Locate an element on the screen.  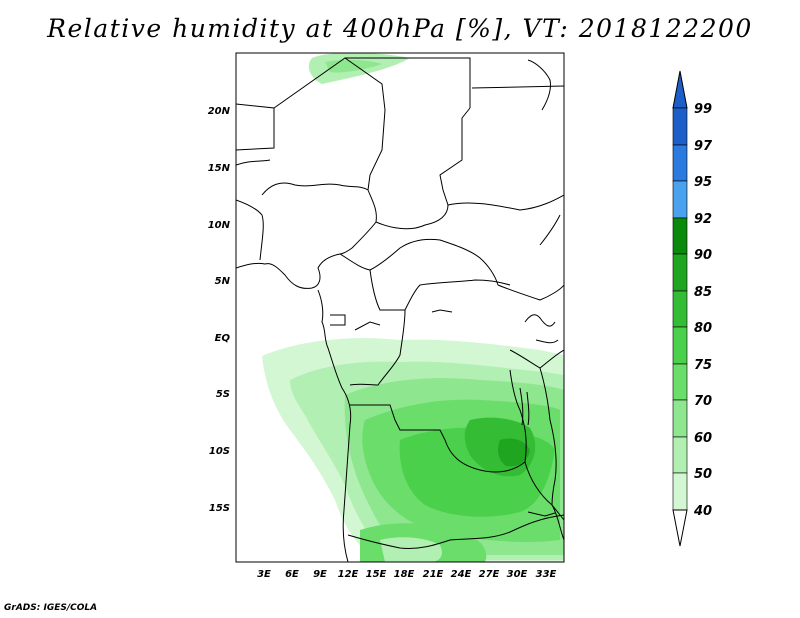
lon-label-15e: 15E is located at coordinates (376, 574).